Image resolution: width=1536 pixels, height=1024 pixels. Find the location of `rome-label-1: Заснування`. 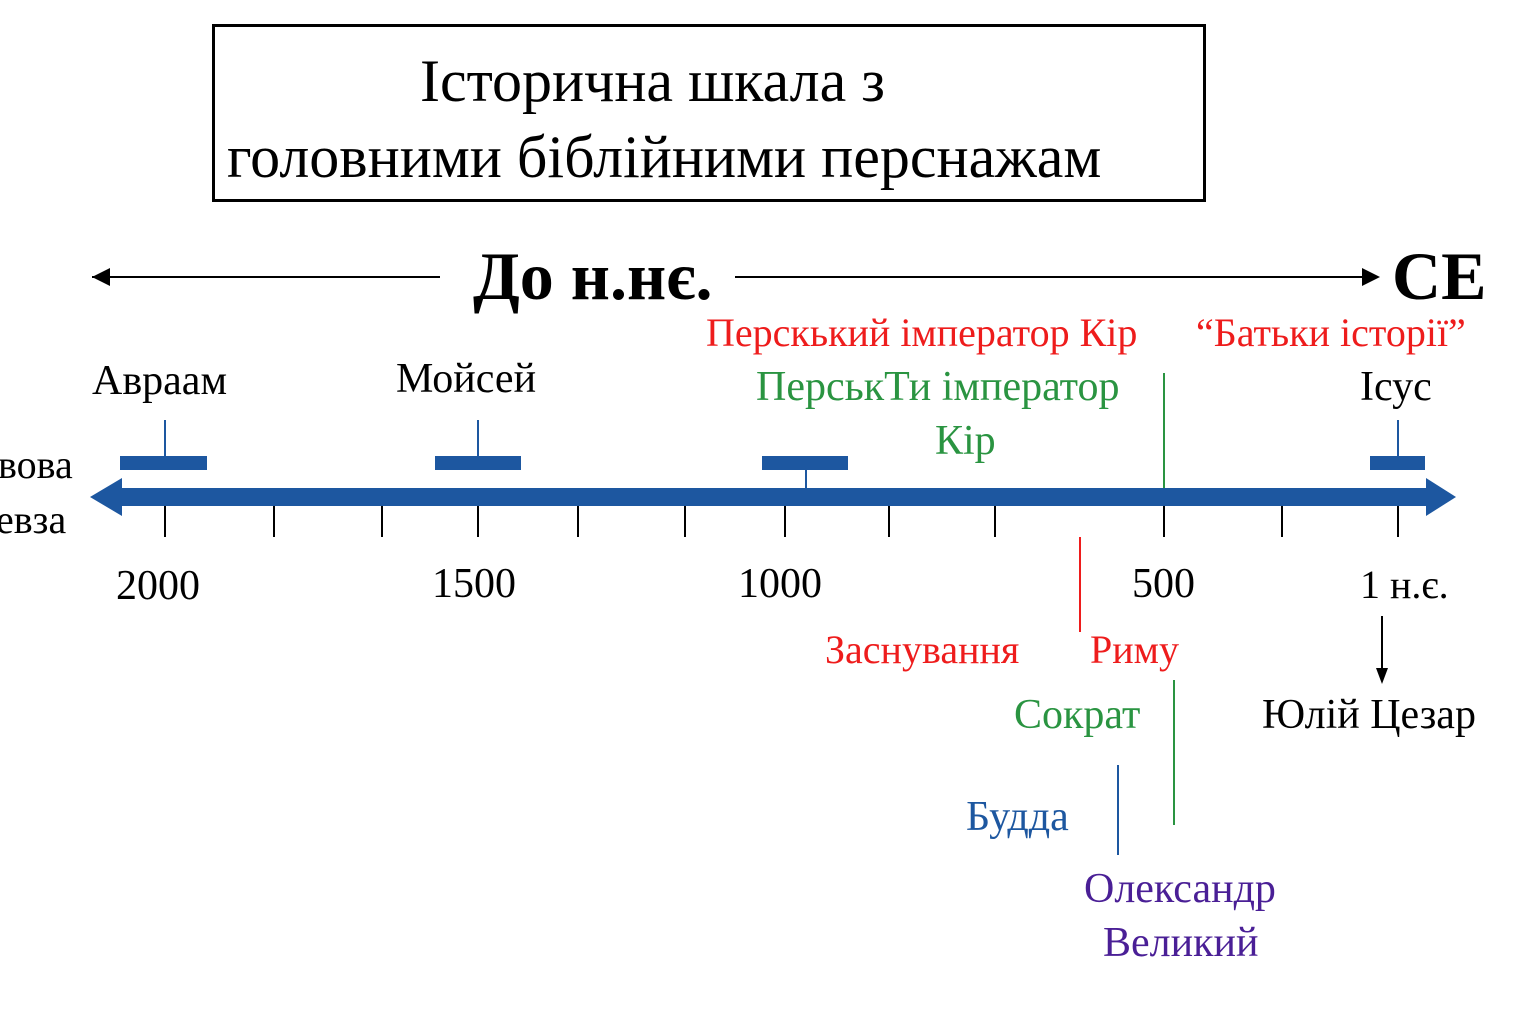

rome-label-1: Заснування is located at coordinates (922, 649).